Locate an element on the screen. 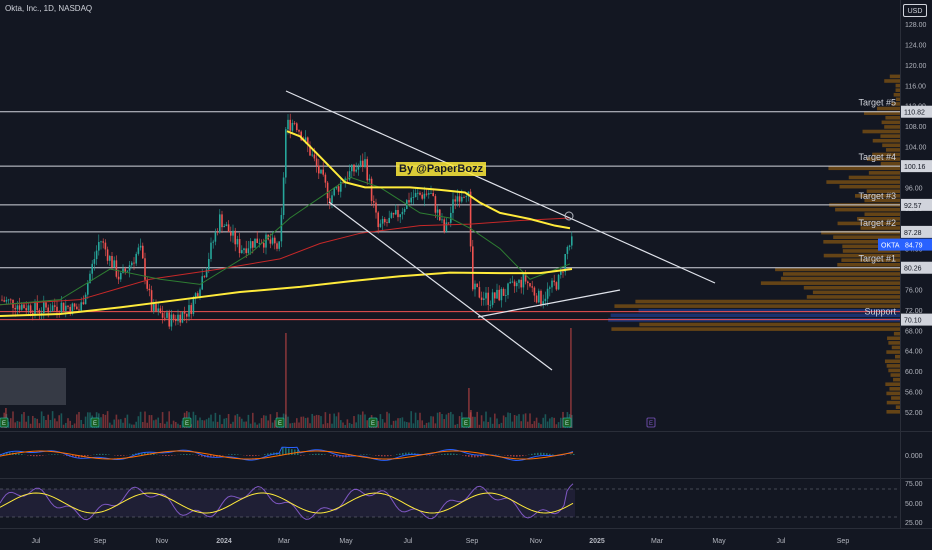 The height and width of the screenshot is (550, 932). level-price-tag is located at coordinates (916, 111).